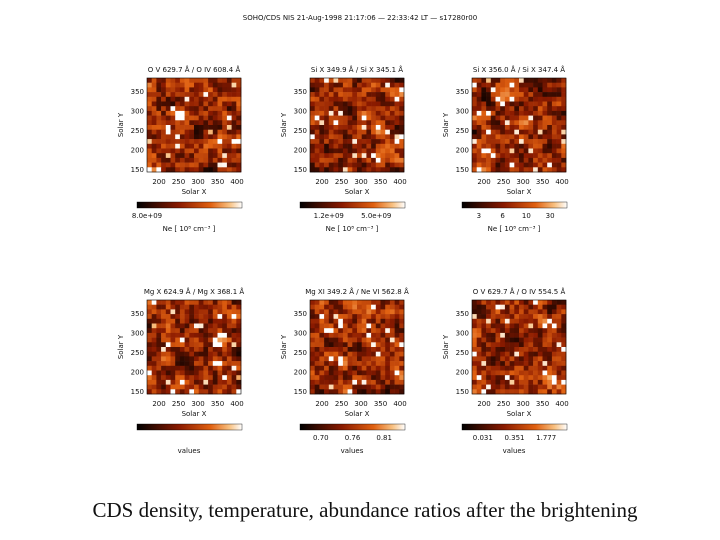  Describe the element at coordinates (300, 92) in the screenshot. I see `y-tick-label: 350` at that location.